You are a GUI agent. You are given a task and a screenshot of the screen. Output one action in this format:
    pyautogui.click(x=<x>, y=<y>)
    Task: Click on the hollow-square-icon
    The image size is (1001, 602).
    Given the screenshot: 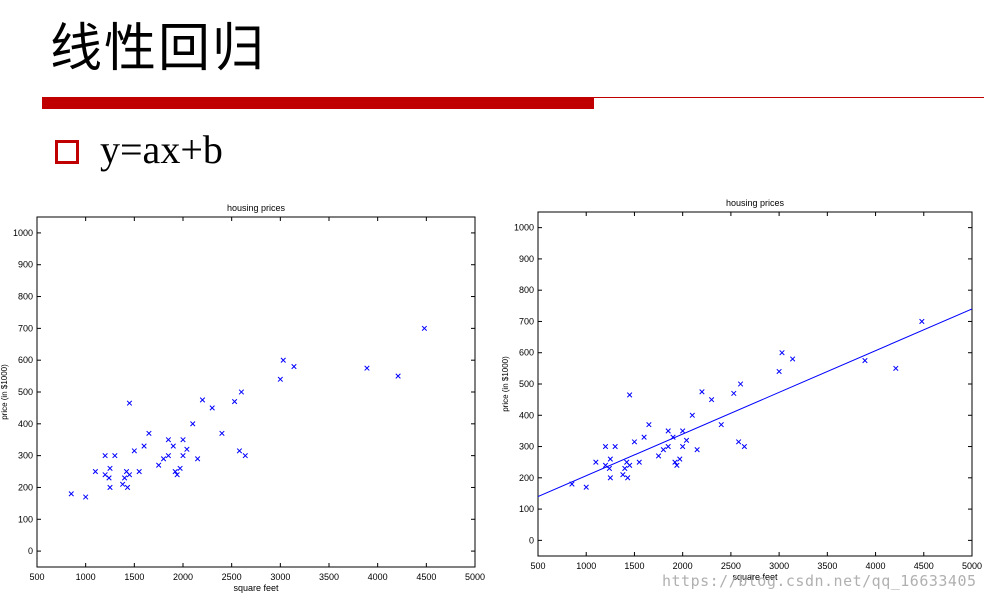 What is the action you would take?
    pyautogui.click(x=67, y=152)
    